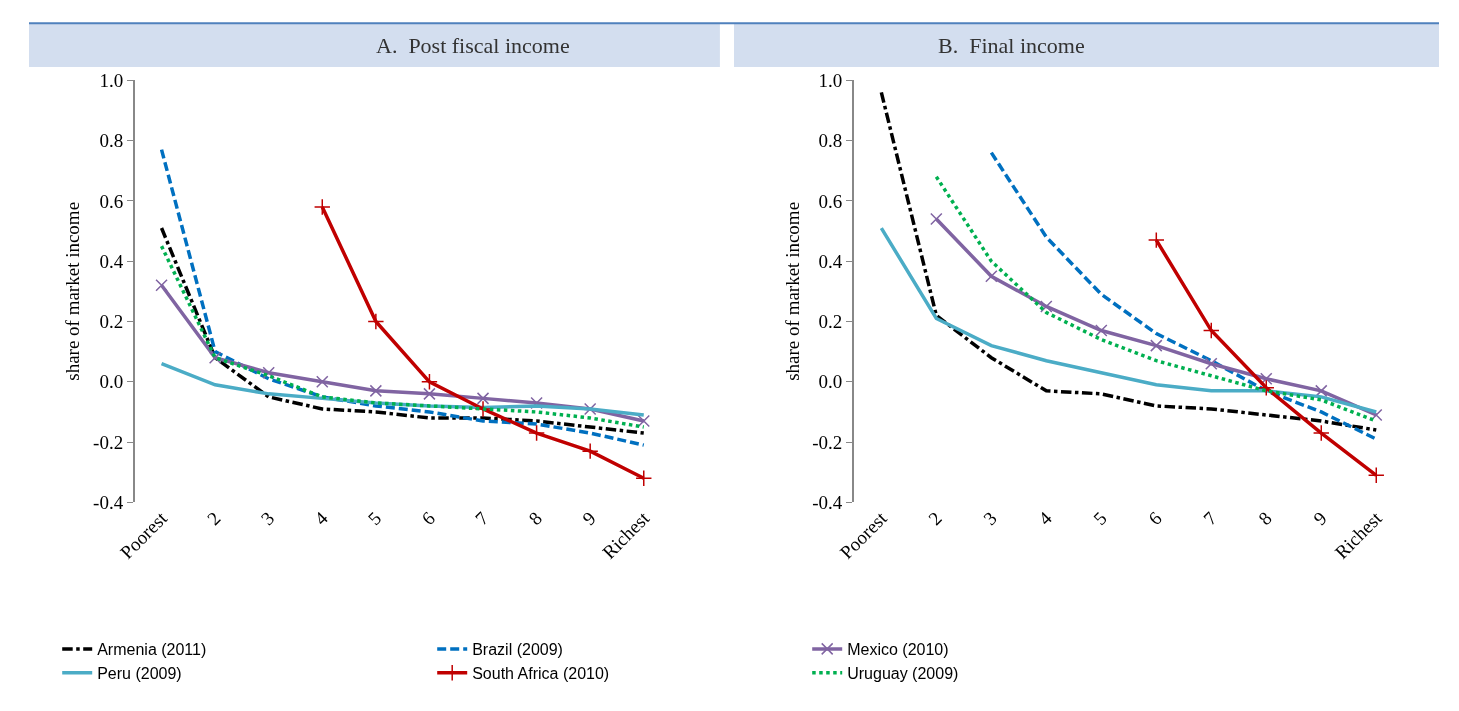 This screenshot has height=711, width=1459. What do you see at coordinates (541, 673) in the screenshot?
I see `legend-label: South Africa (2010)` at bounding box center [541, 673].